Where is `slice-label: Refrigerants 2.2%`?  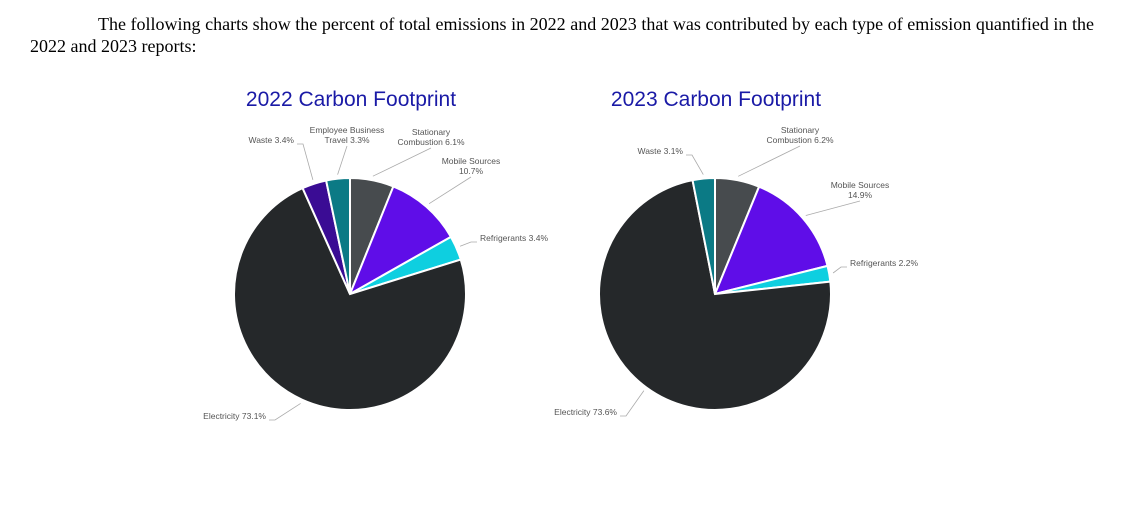 slice-label: Refrigerants 2.2% is located at coordinates (884, 263).